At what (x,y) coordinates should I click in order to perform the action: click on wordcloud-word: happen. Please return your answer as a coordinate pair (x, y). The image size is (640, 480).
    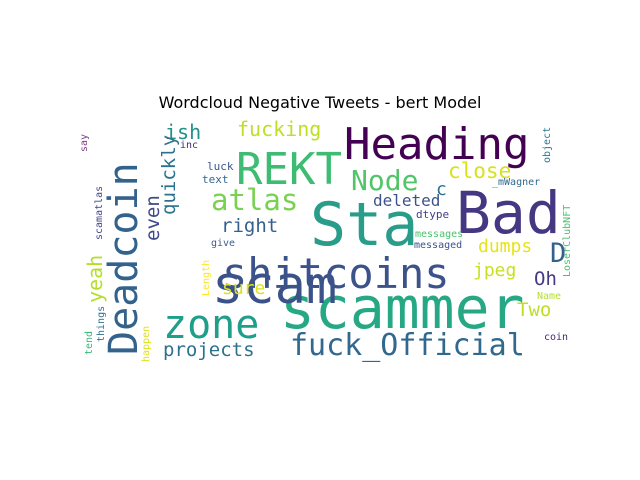
    Looking at the image, I should click on (146, 344).